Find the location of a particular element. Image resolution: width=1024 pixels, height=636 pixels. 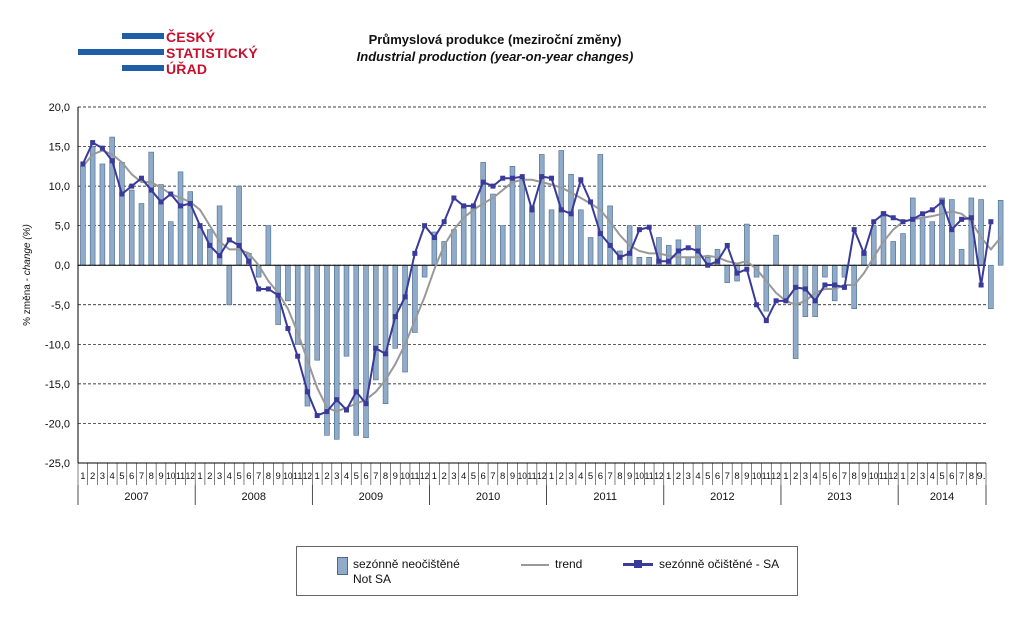

x-year-label: 2008 is located at coordinates (253, 497).